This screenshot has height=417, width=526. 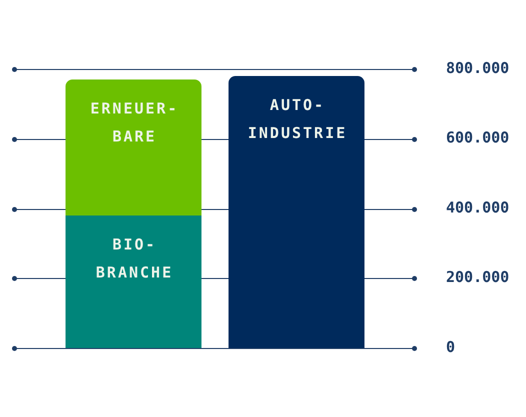 What do you see at coordinates (135, 258) in the screenshot?
I see `series-label: BIO- BRANCHE` at bounding box center [135, 258].